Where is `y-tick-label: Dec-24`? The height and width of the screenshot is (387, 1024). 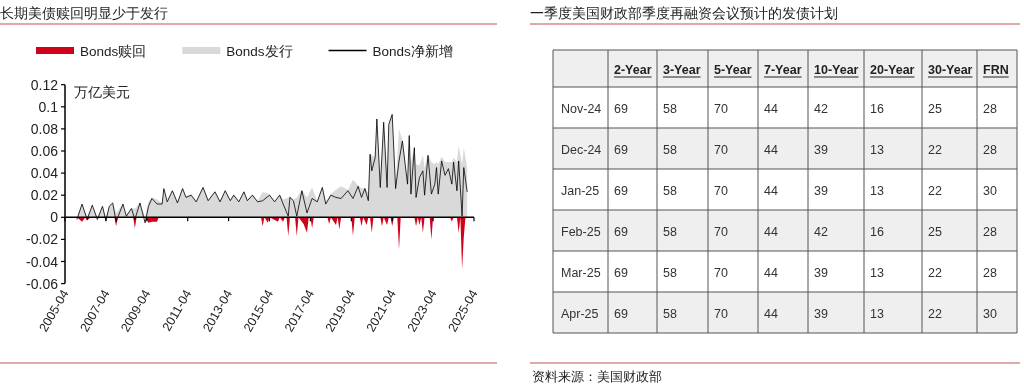 y-tick-label: Dec-24 is located at coordinates (581, 149).